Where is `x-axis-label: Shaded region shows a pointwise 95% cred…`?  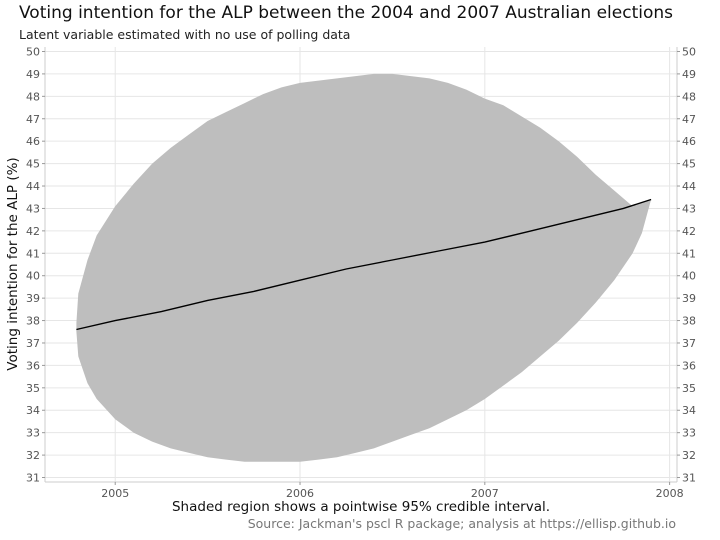
x-axis-label: Shaded region shows a pointwise 95% cred… is located at coordinates (361, 507).